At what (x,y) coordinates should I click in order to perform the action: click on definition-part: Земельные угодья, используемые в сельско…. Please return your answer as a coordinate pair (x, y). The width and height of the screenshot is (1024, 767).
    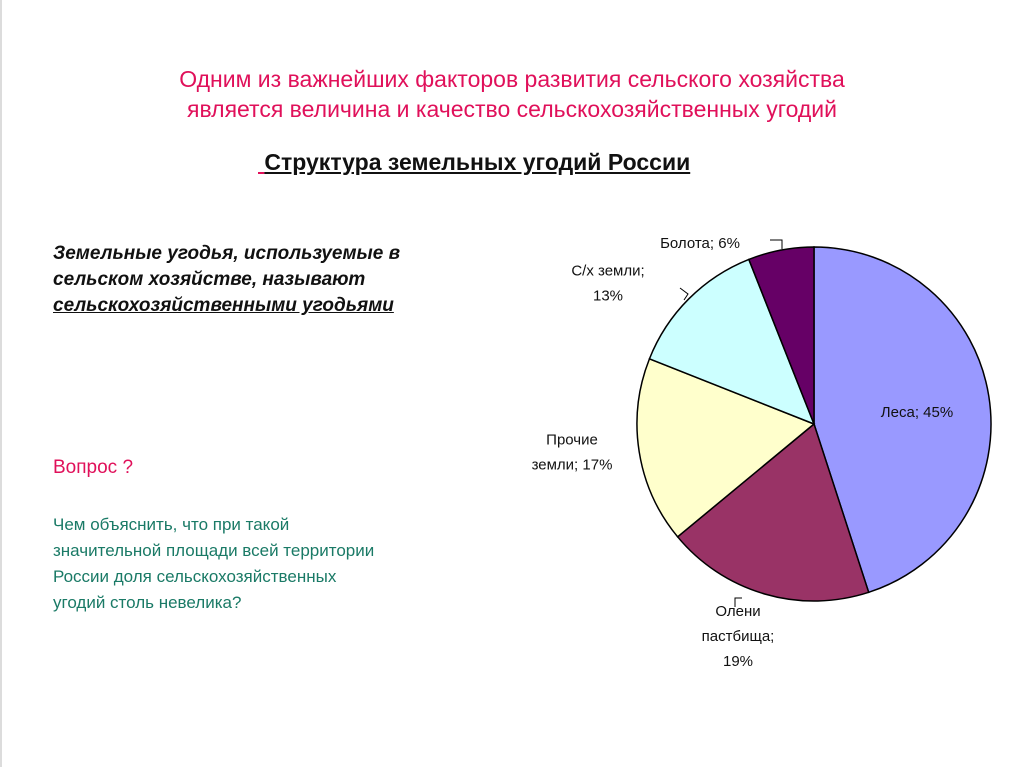
    Looking at the image, I should click on (227, 266).